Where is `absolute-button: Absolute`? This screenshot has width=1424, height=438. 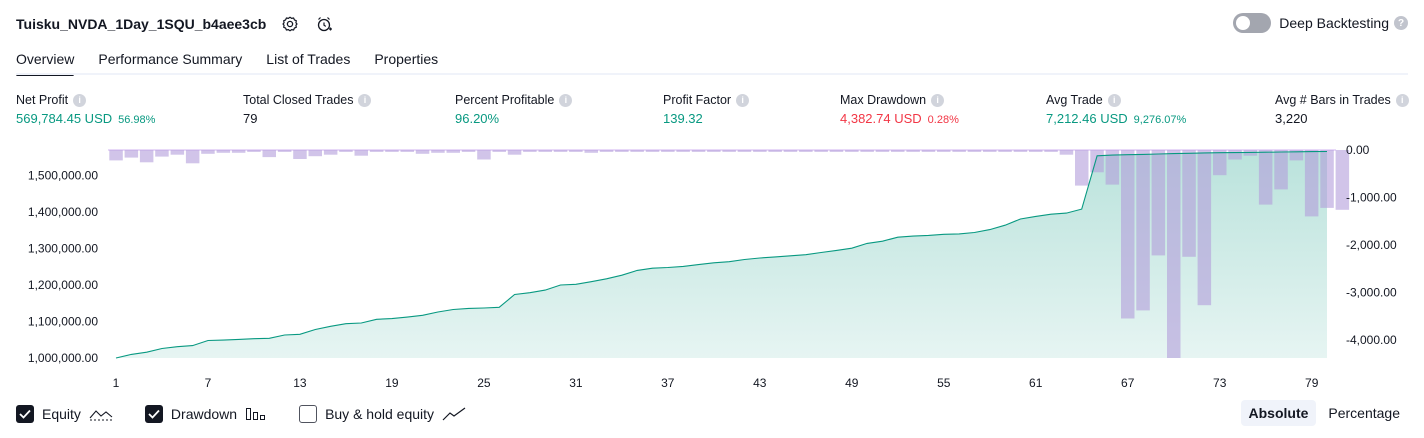 absolute-button: Absolute is located at coordinates (1278, 413).